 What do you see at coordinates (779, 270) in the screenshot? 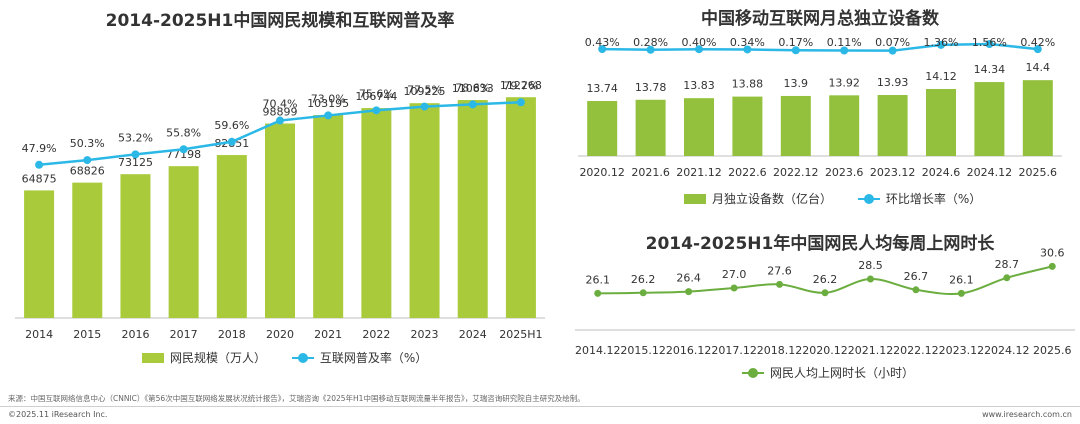
I see `line-data-label: 27.6` at bounding box center [779, 270].